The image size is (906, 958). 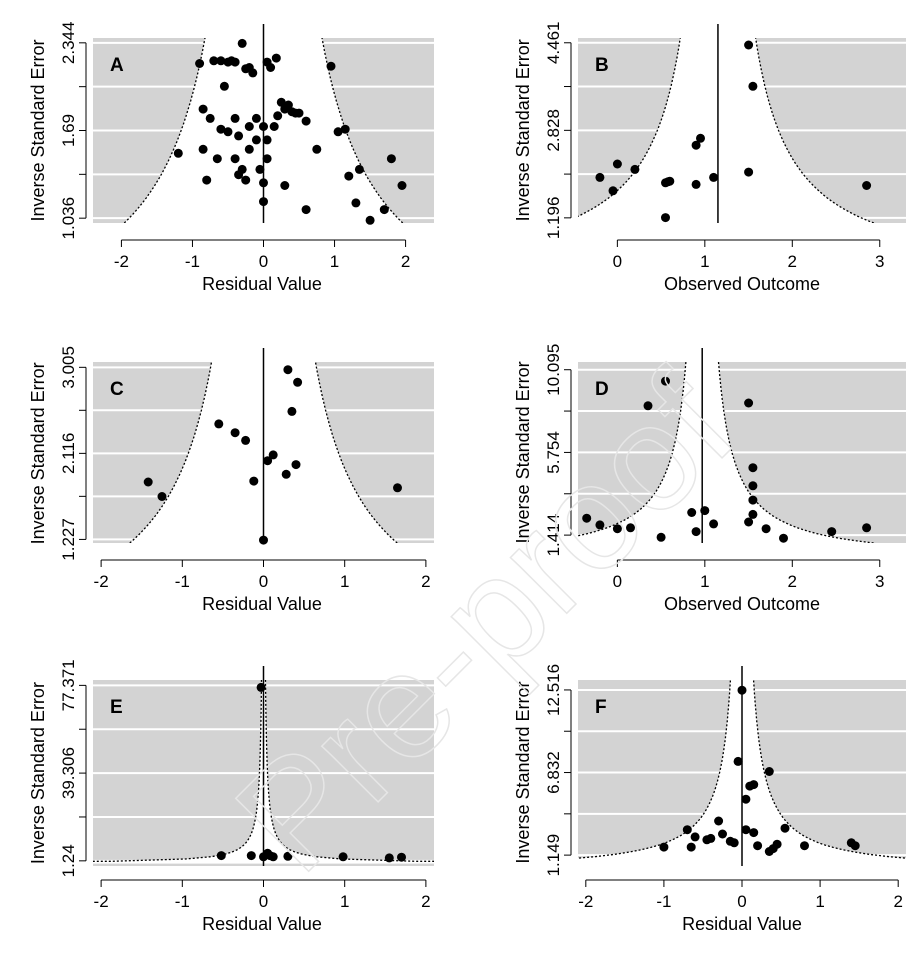 What do you see at coordinates (68, 367) in the screenshot?
I see `y-tick-label: 3.005` at bounding box center [68, 367].